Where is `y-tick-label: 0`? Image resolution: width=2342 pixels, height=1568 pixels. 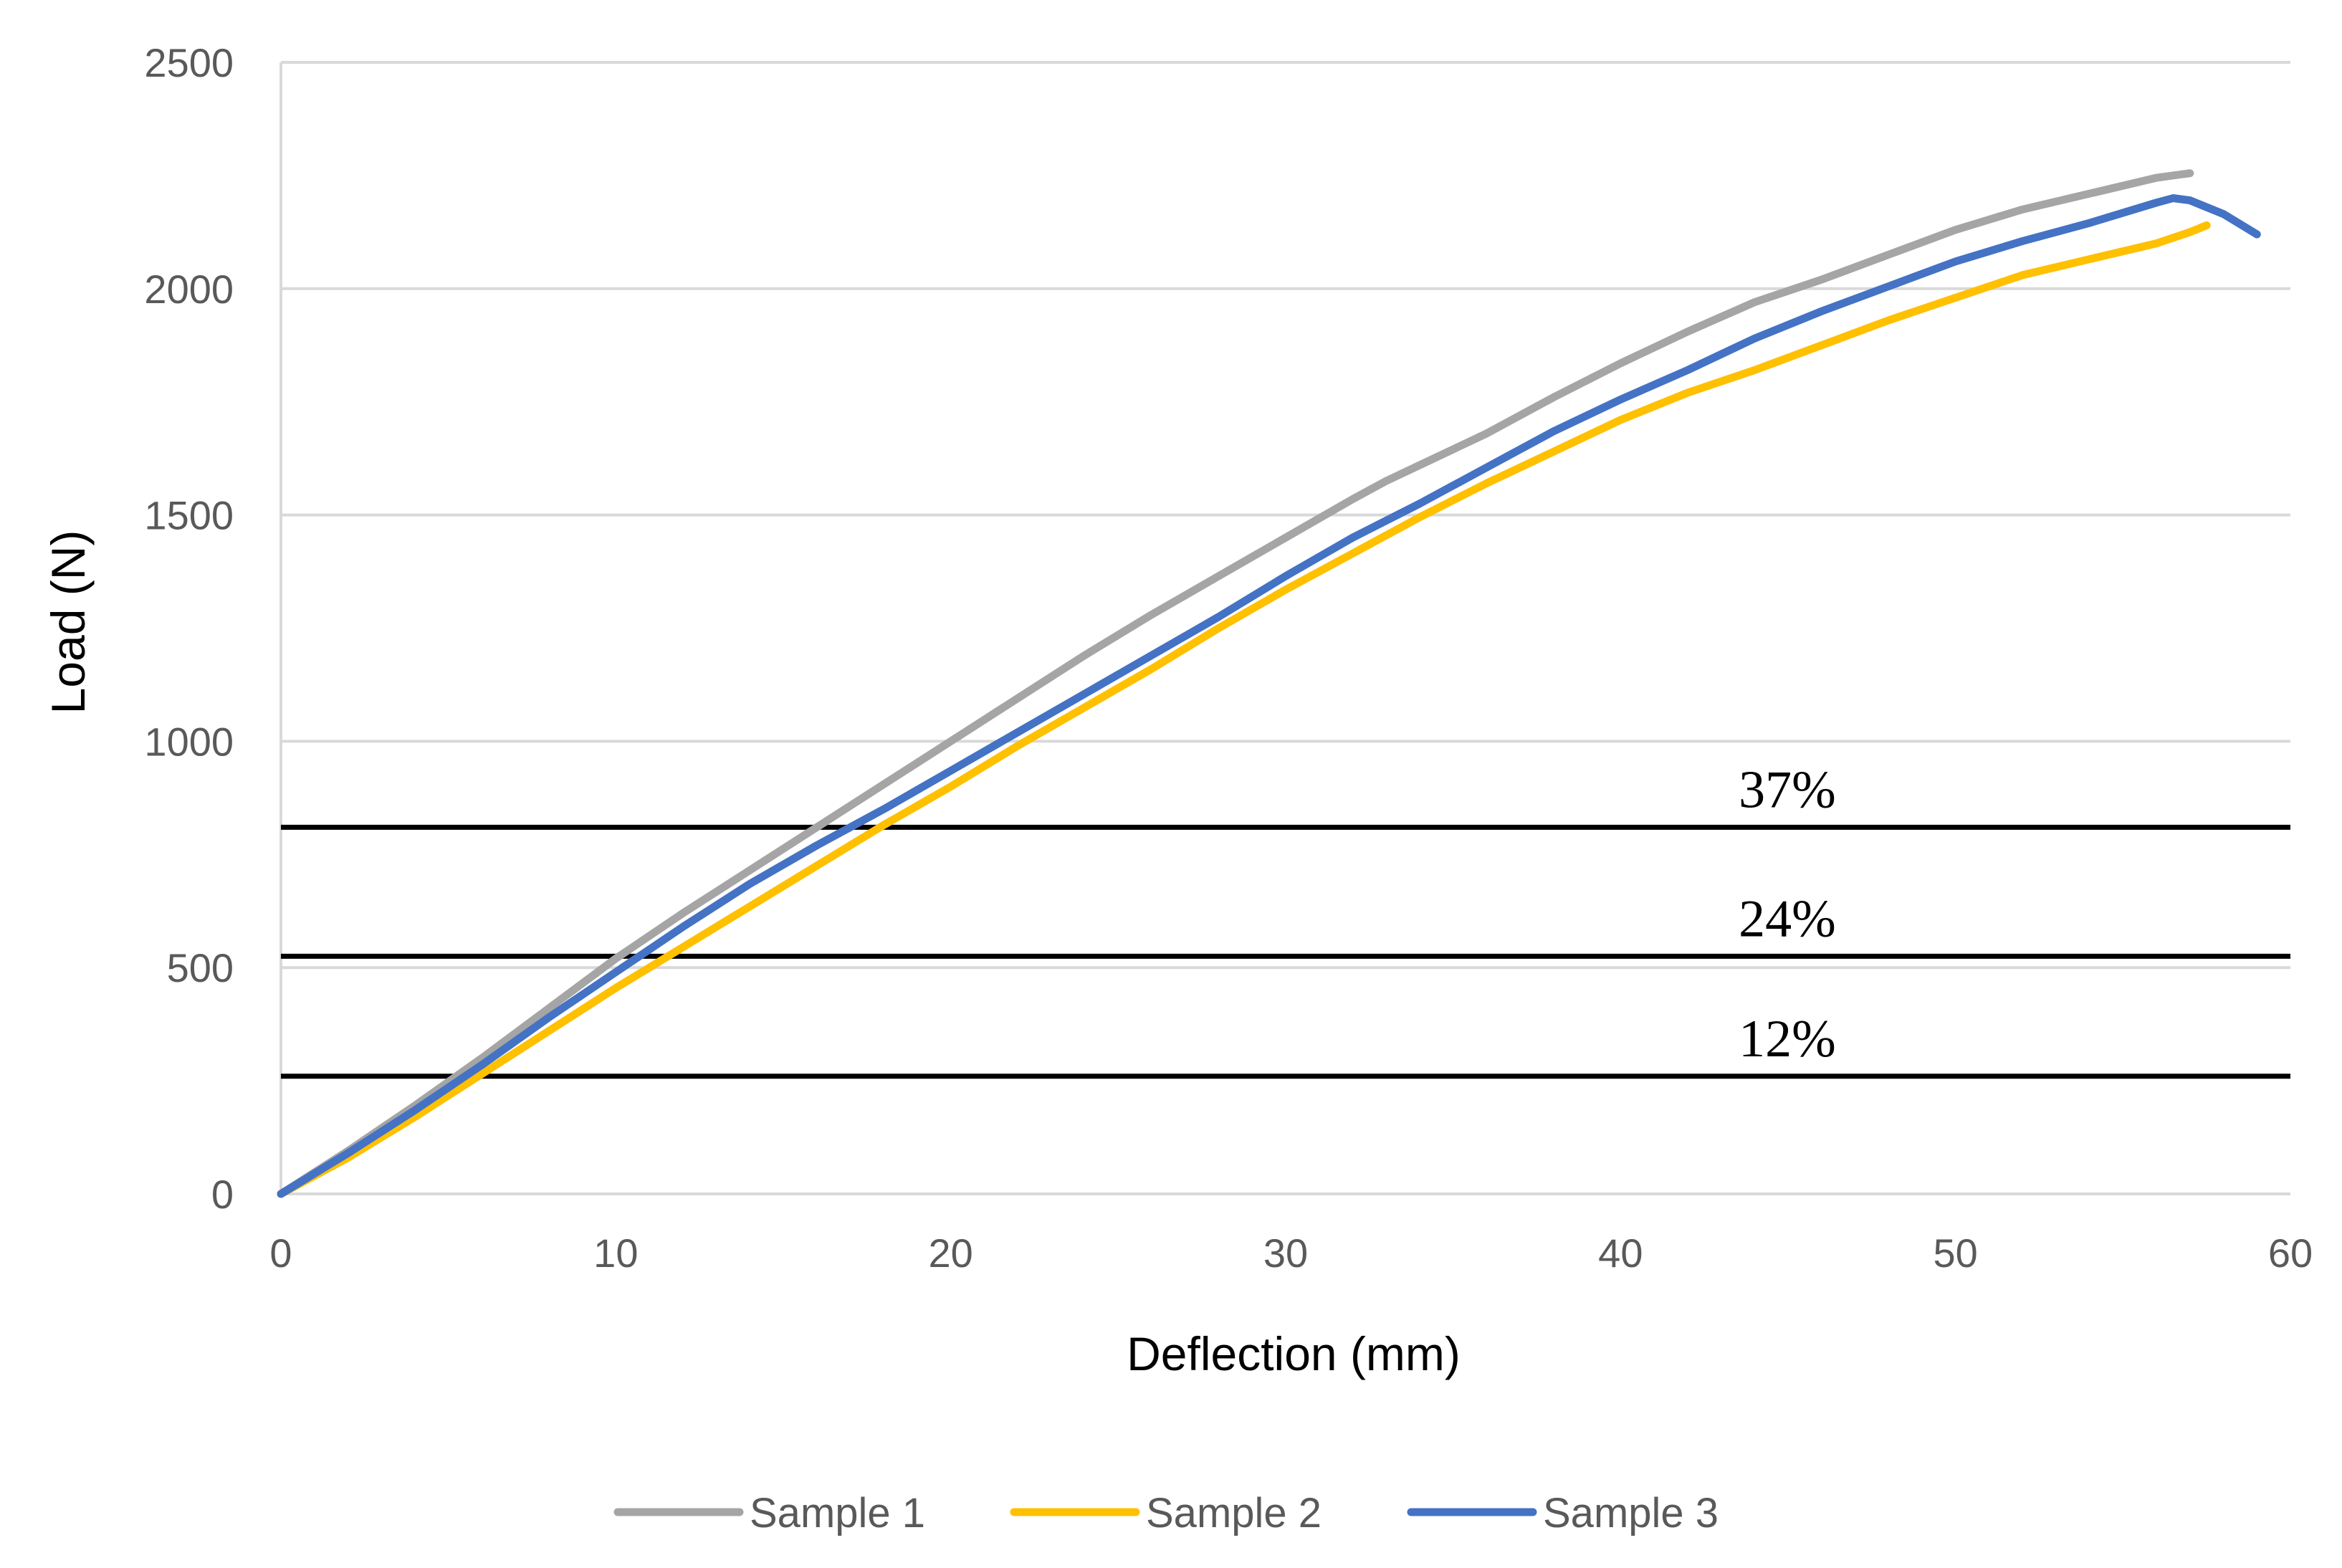 y-tick-label: 0 is located at coordinates (222, 1194).